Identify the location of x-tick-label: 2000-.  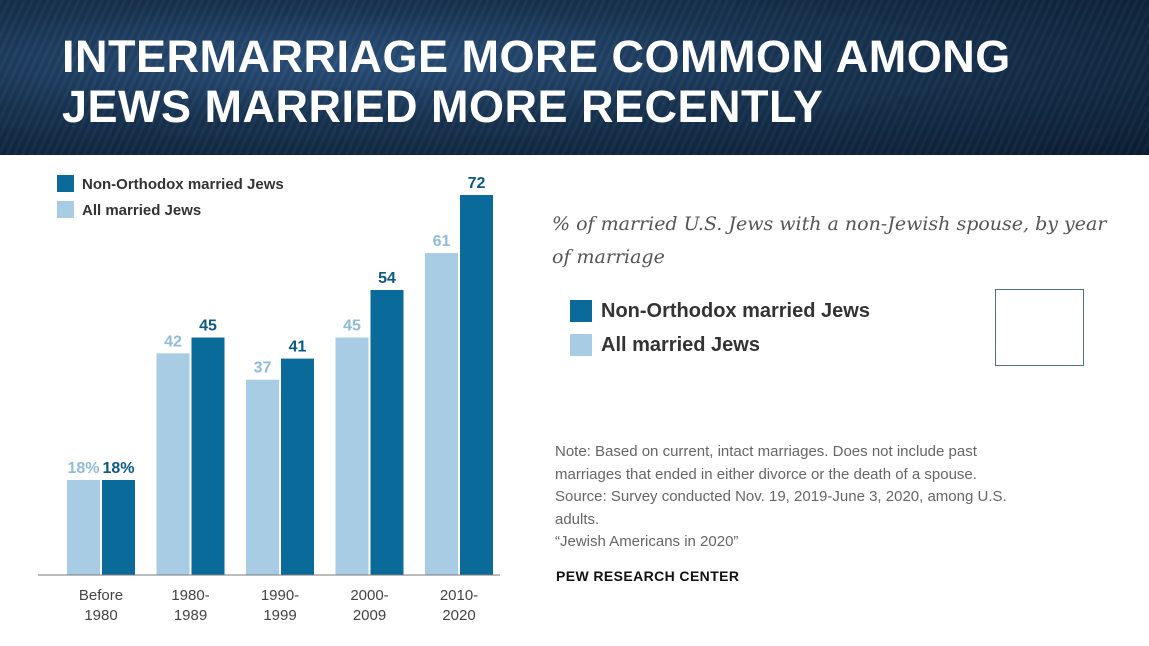
(369, 595).